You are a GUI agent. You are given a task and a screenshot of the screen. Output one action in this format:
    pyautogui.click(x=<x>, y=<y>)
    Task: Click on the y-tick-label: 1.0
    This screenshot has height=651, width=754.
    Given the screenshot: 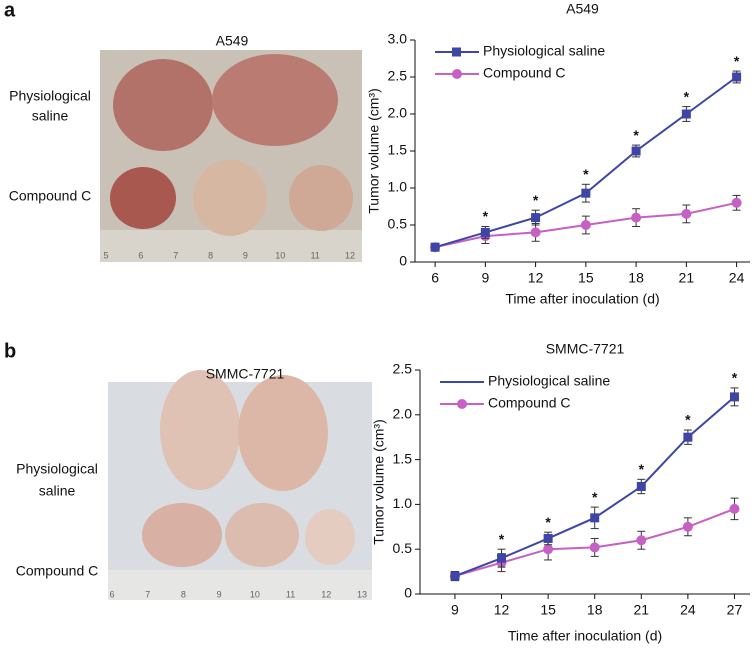 What is the action you would take?
    pyautogui.click(x=403, y=503)
    